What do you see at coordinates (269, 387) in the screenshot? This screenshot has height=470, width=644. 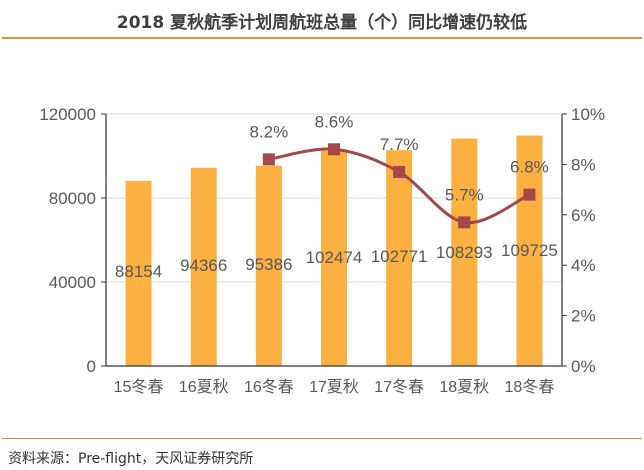 I see `x-tick-label: 16冬春` at bounding box center [269, 387].